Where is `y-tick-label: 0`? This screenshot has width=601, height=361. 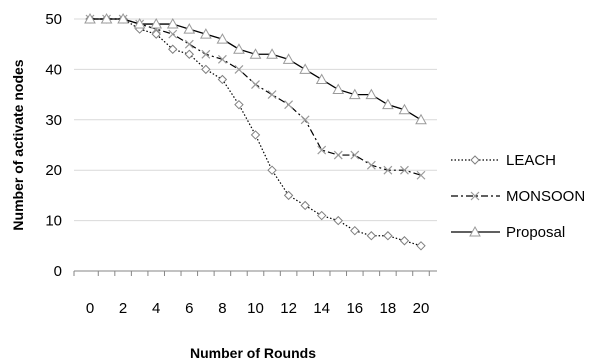
y-tick-label: 0 is located at coordinates (58, 271).